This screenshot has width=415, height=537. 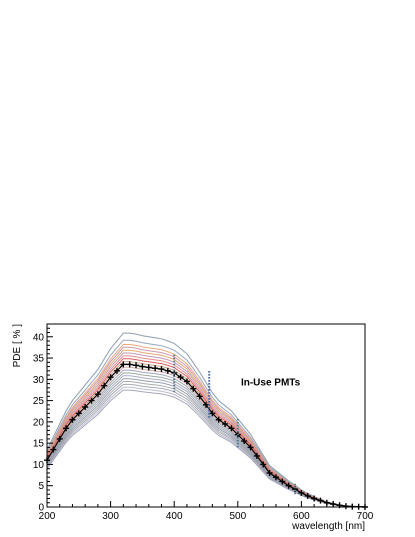 I want to click on y-tick-label: 40, so click(x=39, y=337).